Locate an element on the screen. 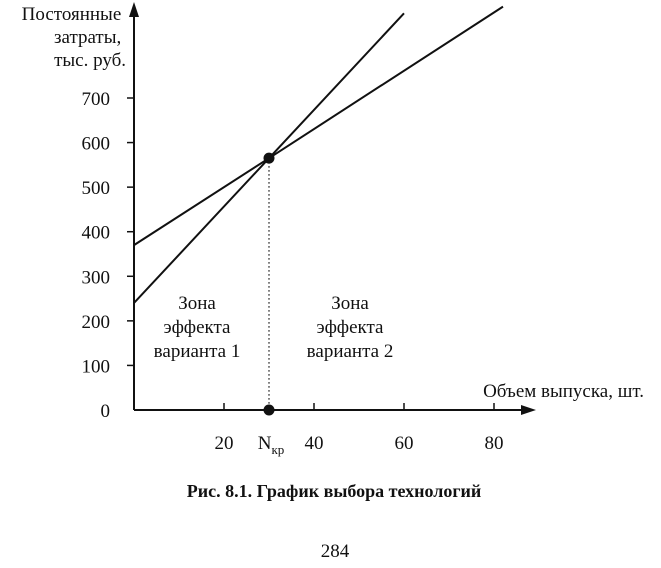 The image size is (661, 568). x-ticks: 20 40 60 80 is located at coordinates (359, 428).